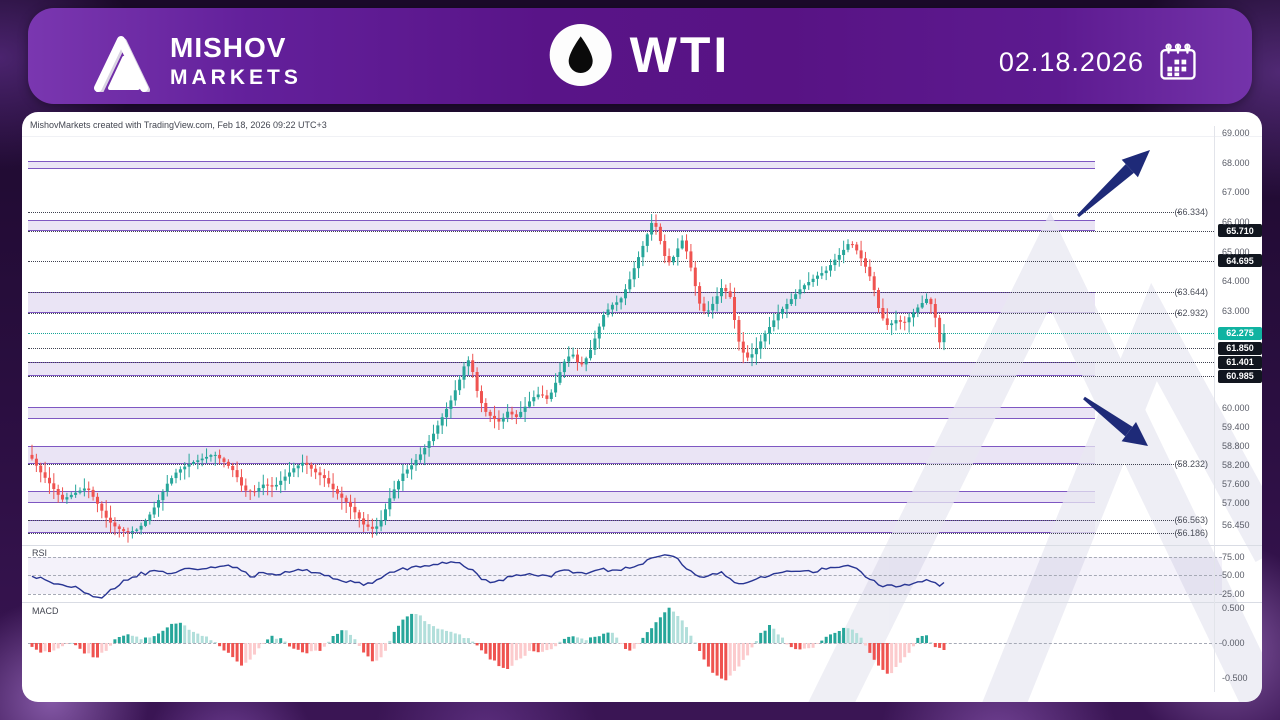 The image size is (1280, 720). Describe the element at coordinates (1236, 192) in the screenshot. I see `price-axis-tick: 67.000` at that location.